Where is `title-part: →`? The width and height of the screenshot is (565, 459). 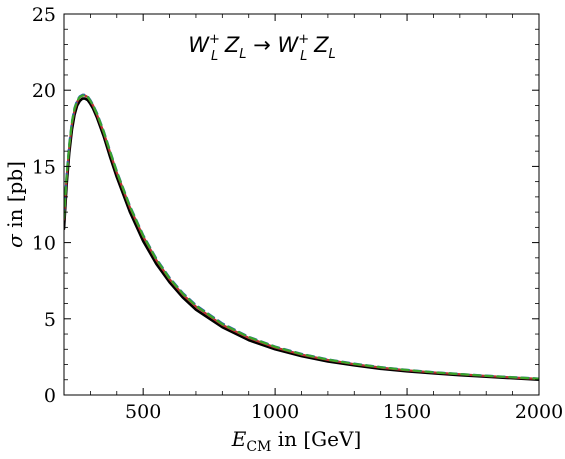
title-part: → is located at coordinates (262, 45).